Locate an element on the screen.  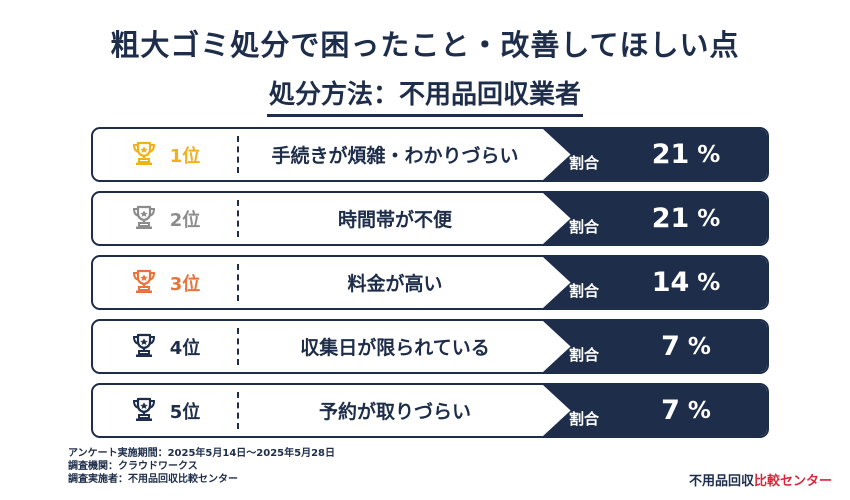
ratio-value: 14% is located at coordinates (686, 282).